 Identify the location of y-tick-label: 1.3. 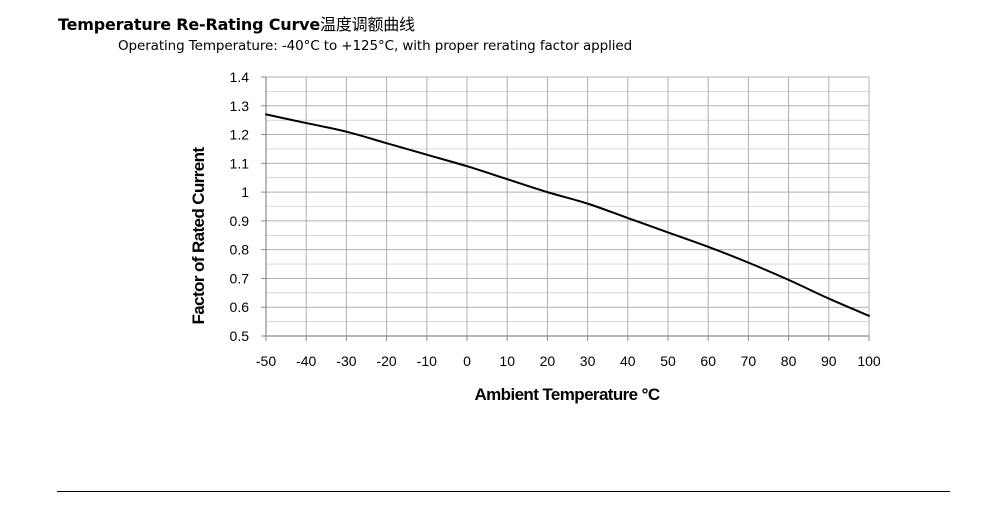
(240, 106).